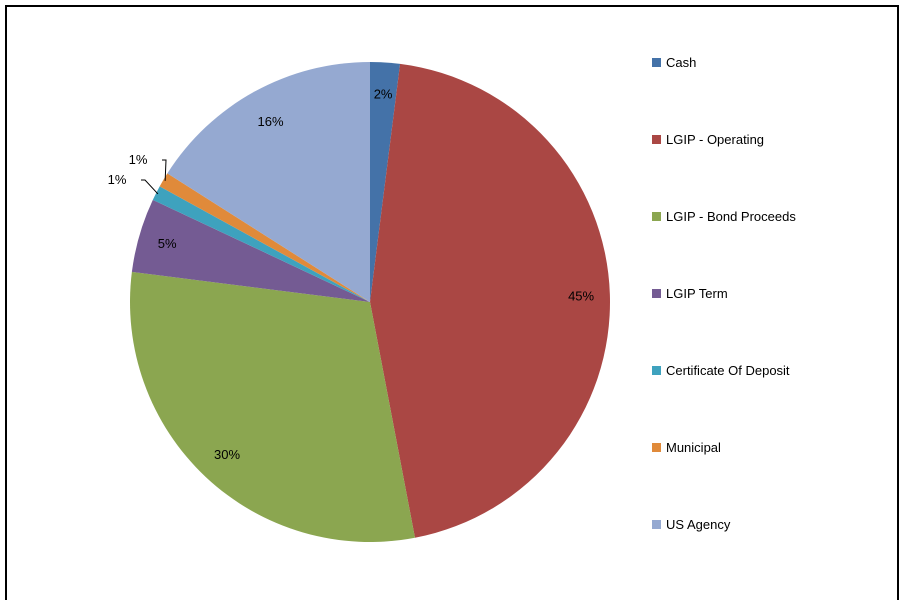 The height and width of the screenshot is (600, 907). Describe the element at coordinates (728, 370) in the screenshot. I see `legend-label-certificate-of-deposit: Certificate Of Deposit` at that location.